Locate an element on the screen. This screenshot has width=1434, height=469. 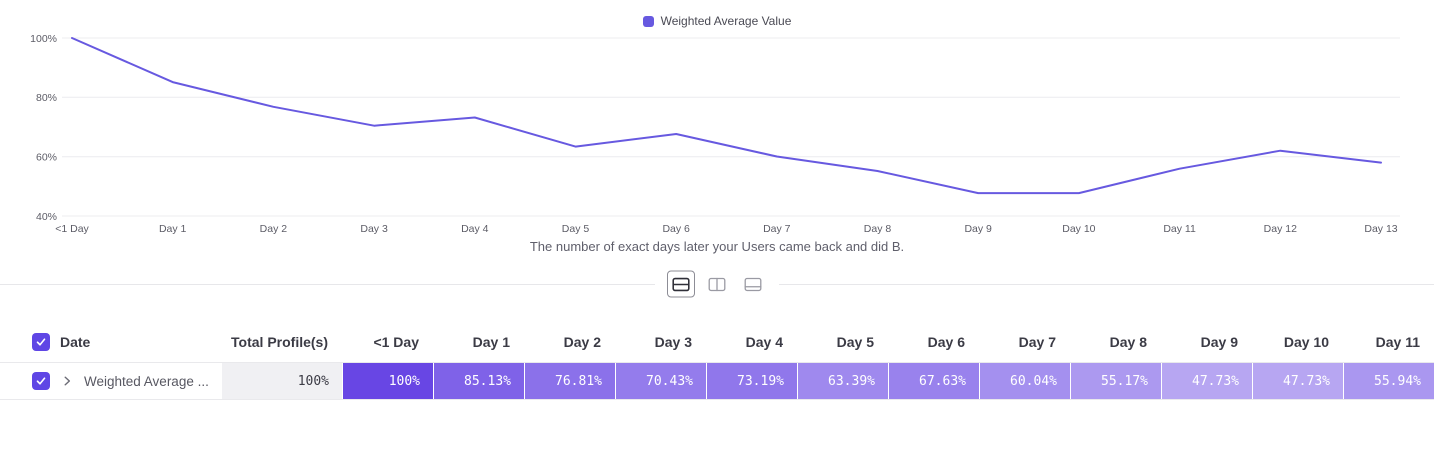
svg-text: 60% is located at coordinates (46, 158).